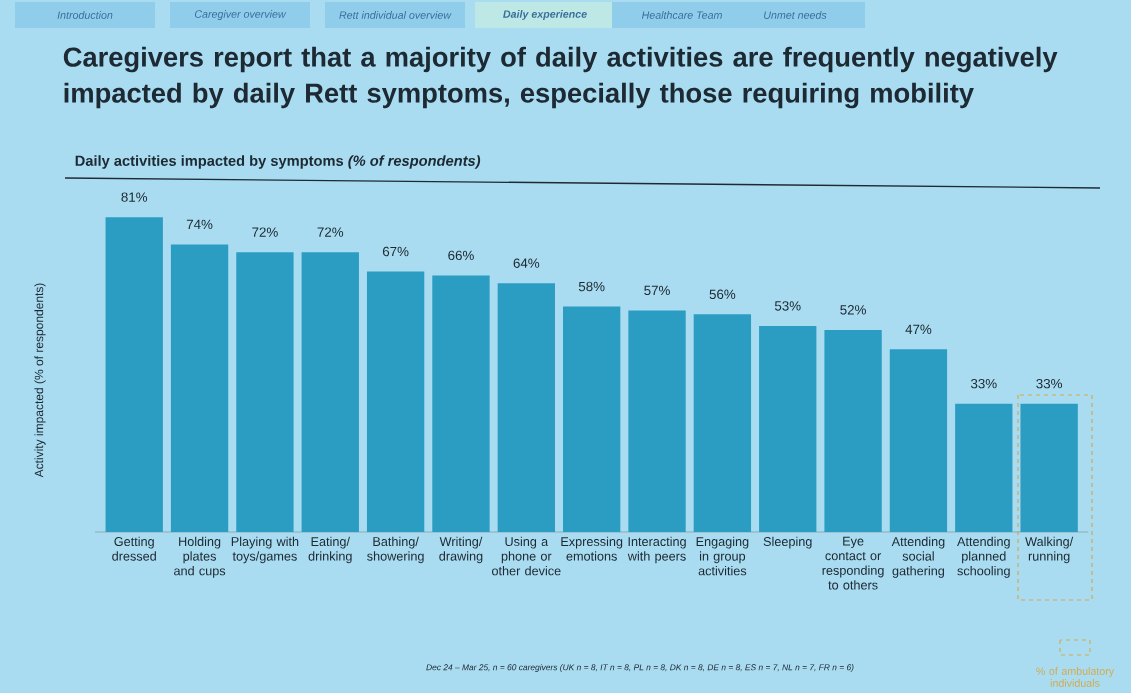  What do you see at coordinates (918, 329) in the screenshot?
I see `data-label: 47%` at bounding box center [918, 329].